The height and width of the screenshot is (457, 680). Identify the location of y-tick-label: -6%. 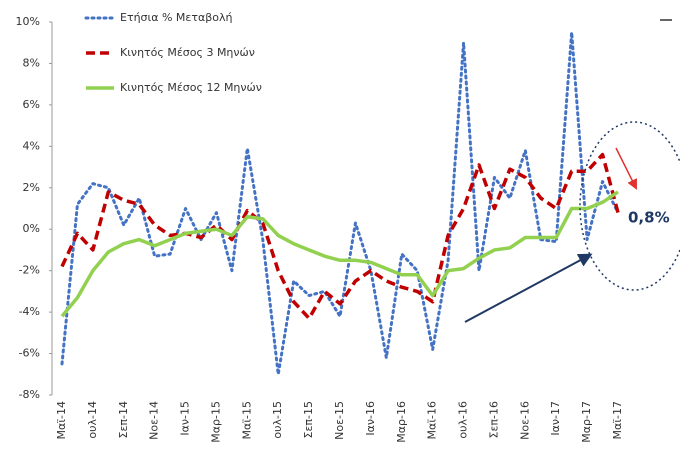
(29, 353).